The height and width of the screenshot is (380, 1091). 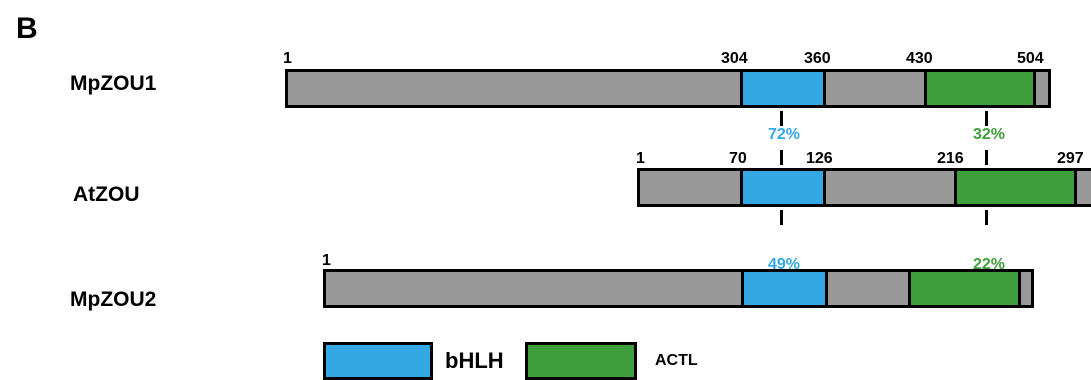 I want to click on protein-name-mpzou1: MpZOU1, so click(x=113, y=83).